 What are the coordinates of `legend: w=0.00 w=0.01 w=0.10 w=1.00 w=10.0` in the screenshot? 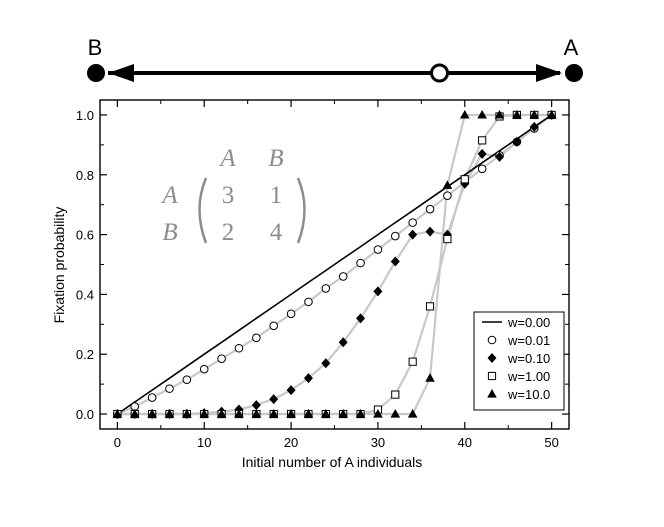 It's located at (519, 361).